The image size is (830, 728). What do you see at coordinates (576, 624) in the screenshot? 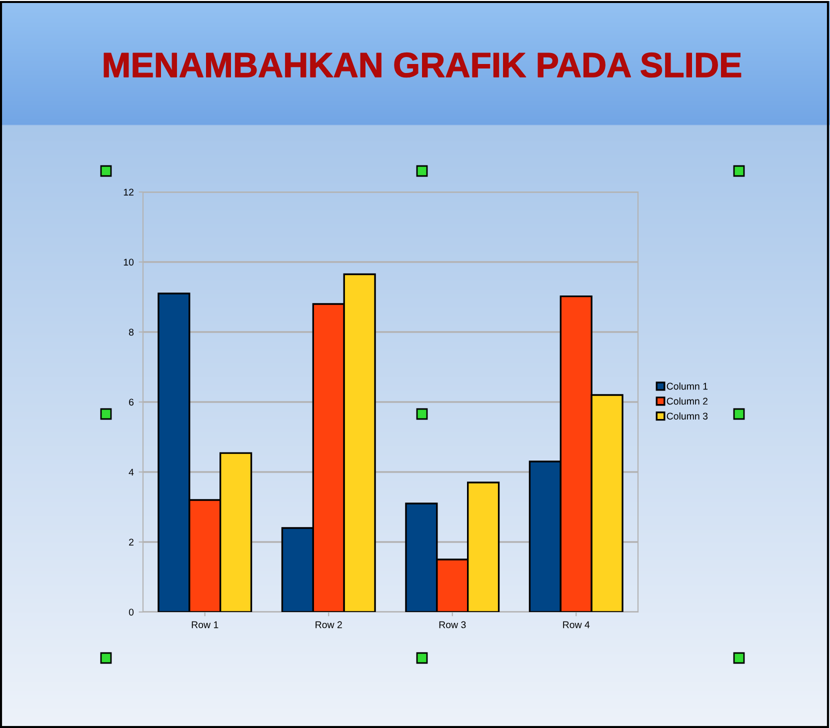
I see `x-tick-label: Row 4` at bounding box center [576, 624].